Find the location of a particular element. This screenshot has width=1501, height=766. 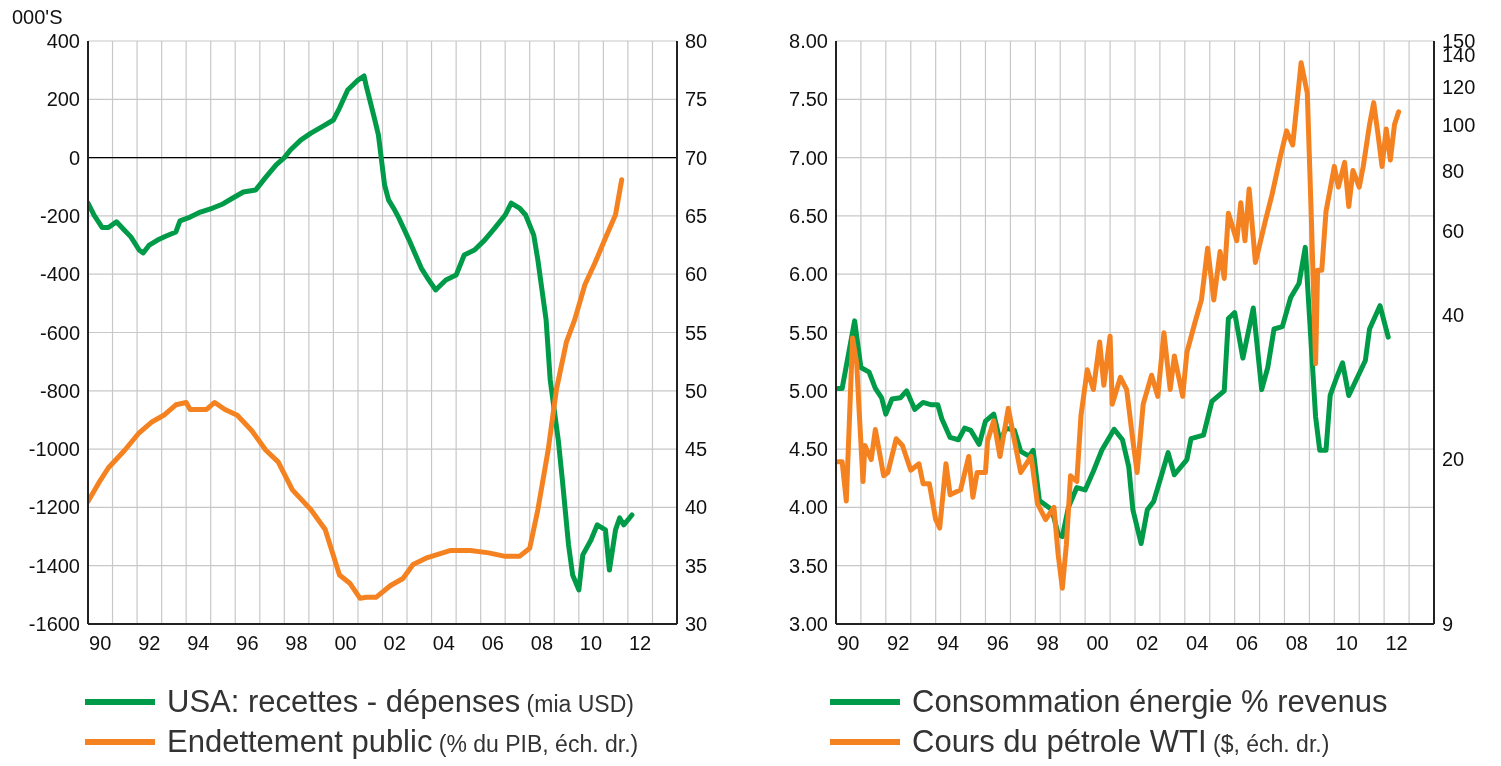

y2-tick-label: 100 is located at coordinates (1459, 125).